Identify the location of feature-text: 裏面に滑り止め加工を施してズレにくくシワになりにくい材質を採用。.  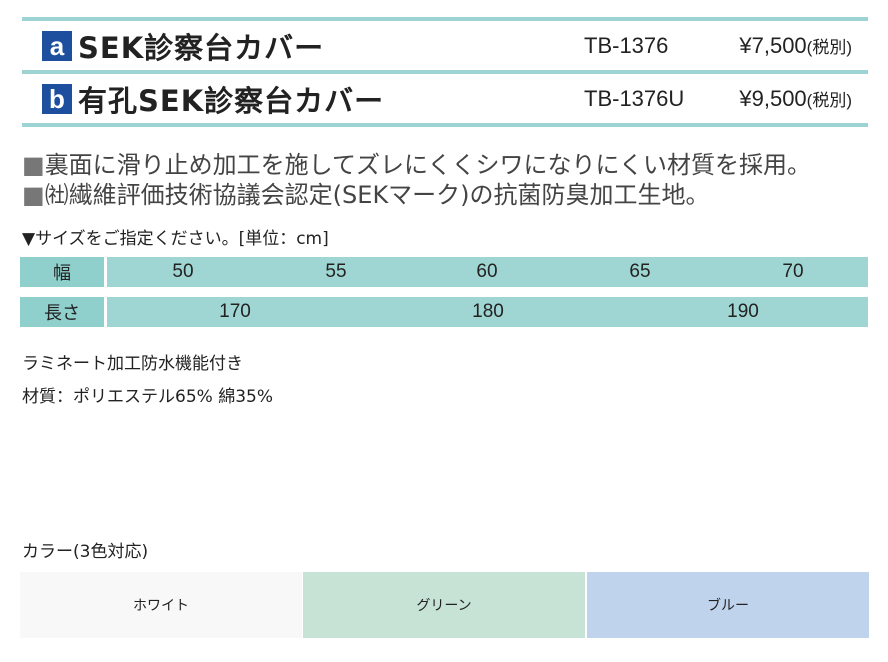
(428, 165).